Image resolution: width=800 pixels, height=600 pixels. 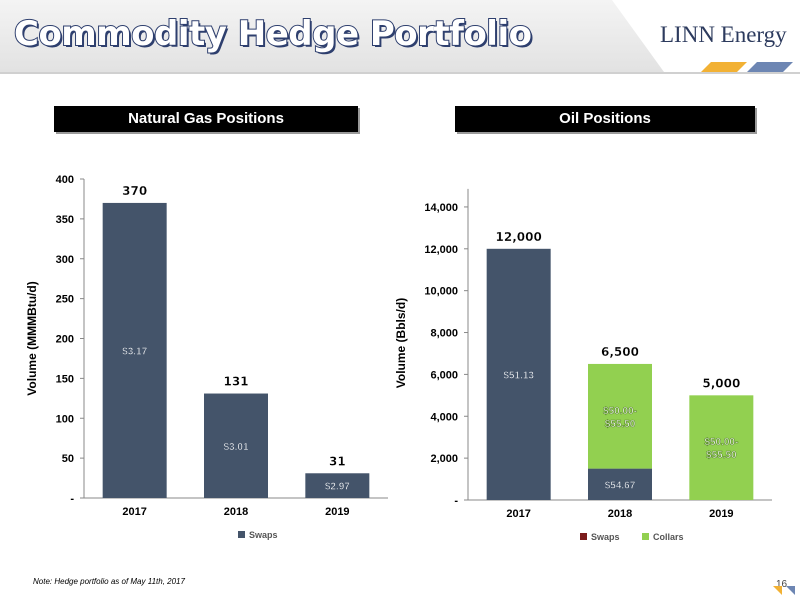 What do you see at coordinates (441, 250) in the screenshot?
I see `oil-y-tick-label: 12,000` at bounding box center [441, 250].